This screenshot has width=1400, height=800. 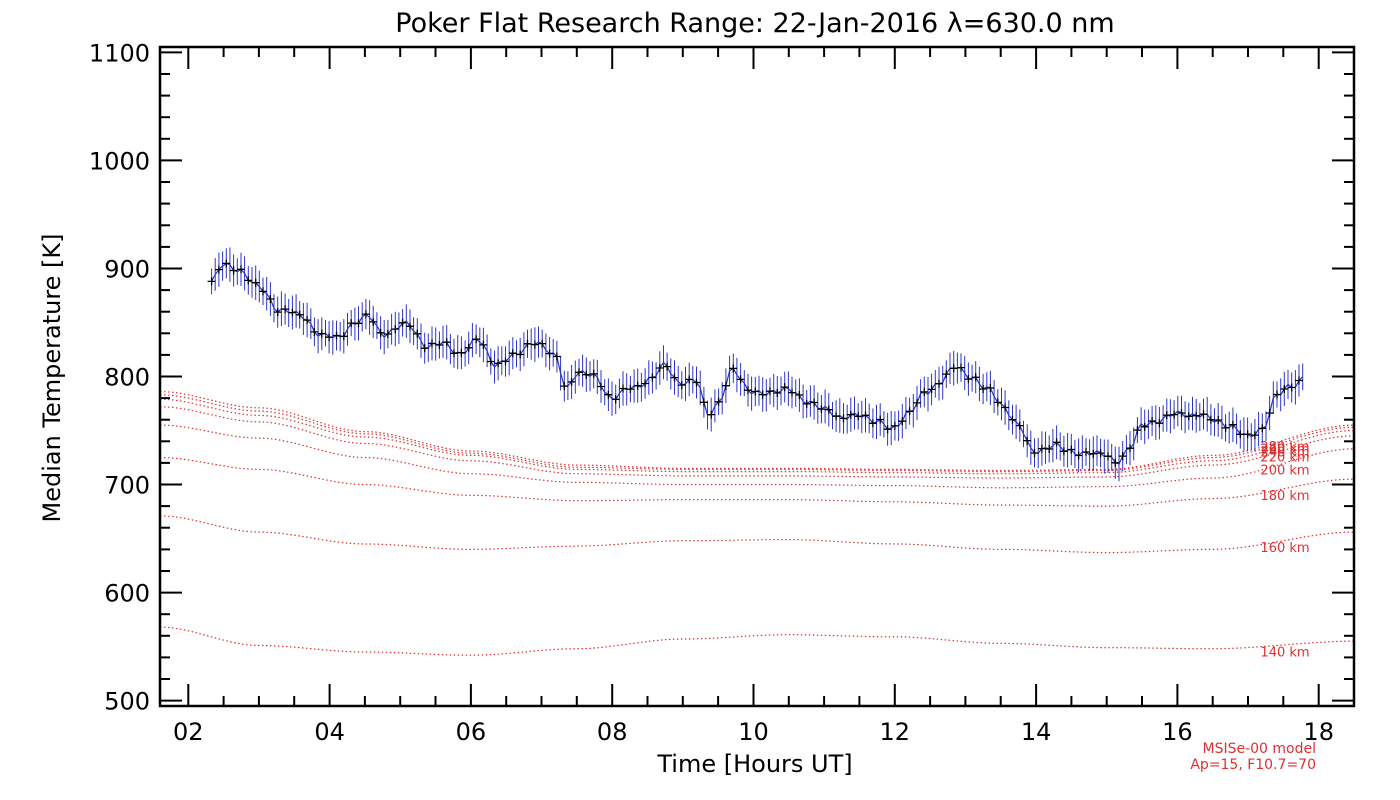 I want to click on model-curve-label: 180 km, so click(x=1284, y=496).